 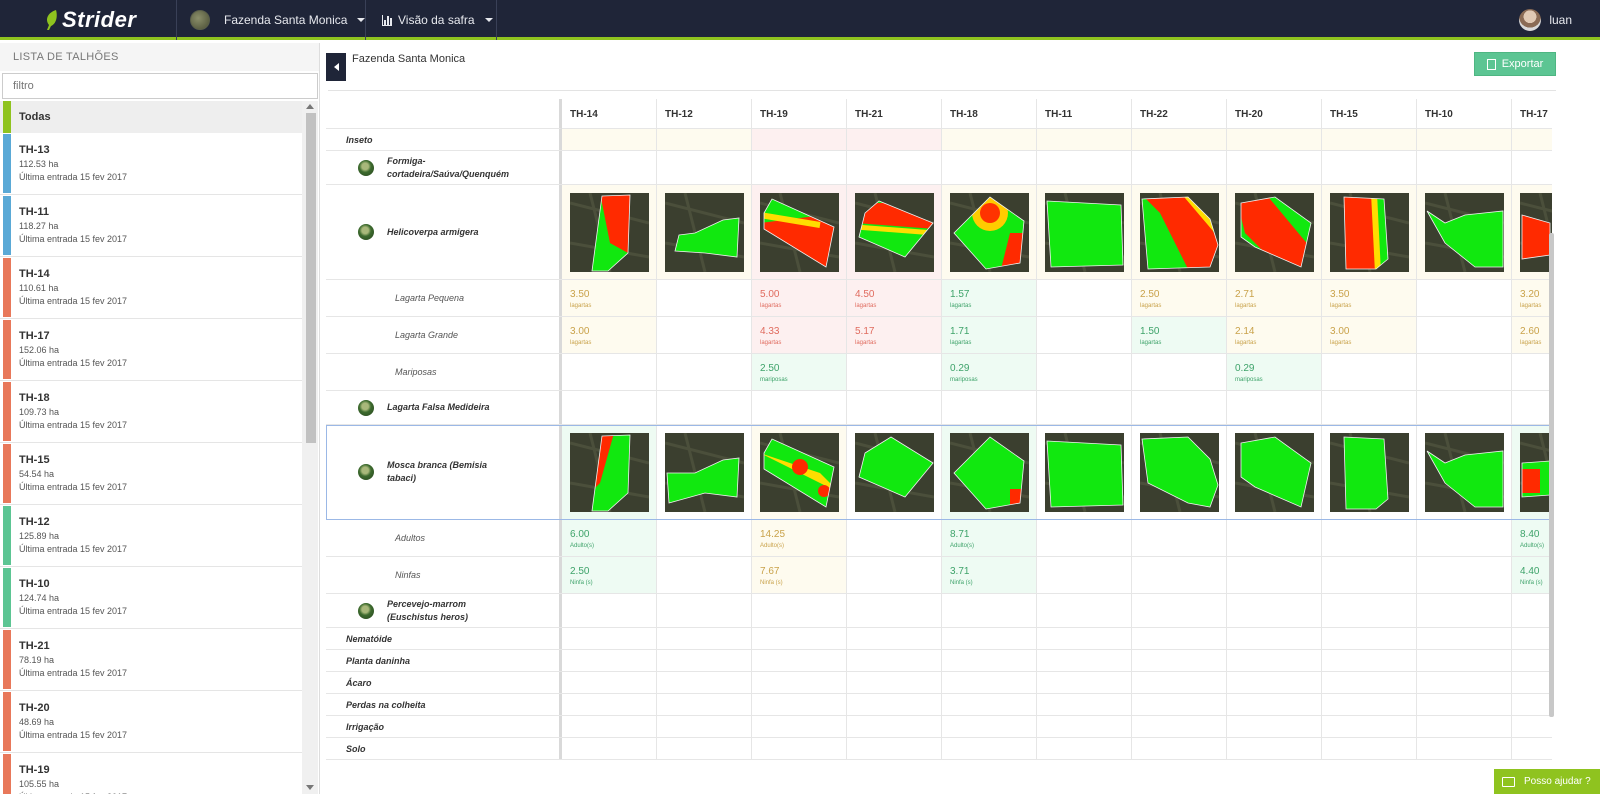 I want to click on table-cell: 3.71 Ninfa (s), so click(x=989, y=575).